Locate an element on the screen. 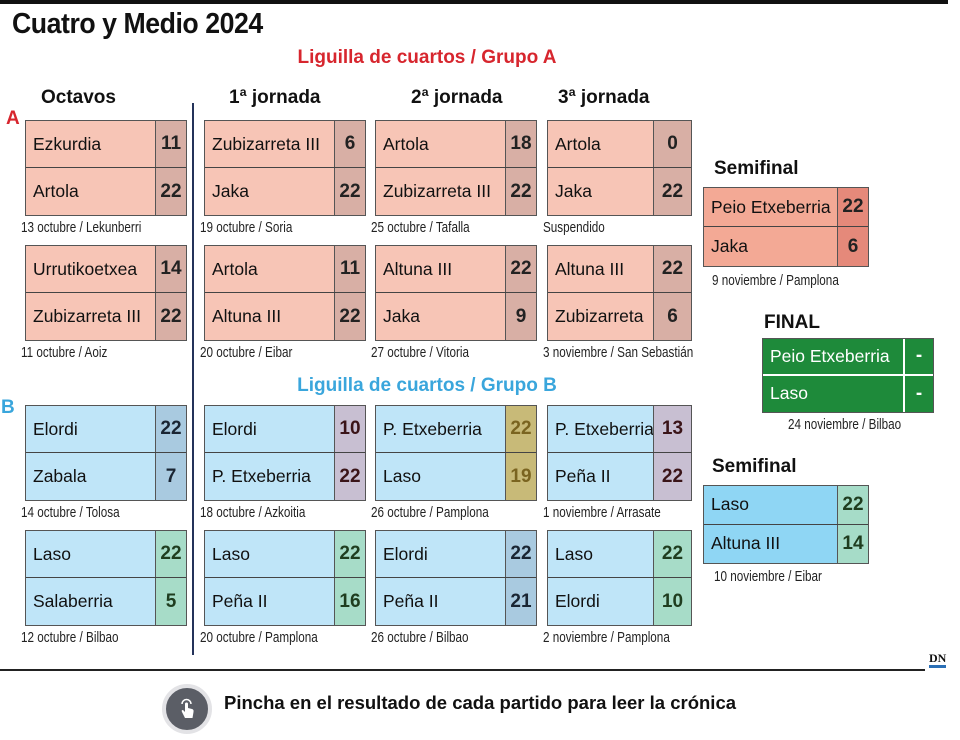  match-box: Altuna III 22 Zubizarreta 6 is located at coordinates (619, 293).